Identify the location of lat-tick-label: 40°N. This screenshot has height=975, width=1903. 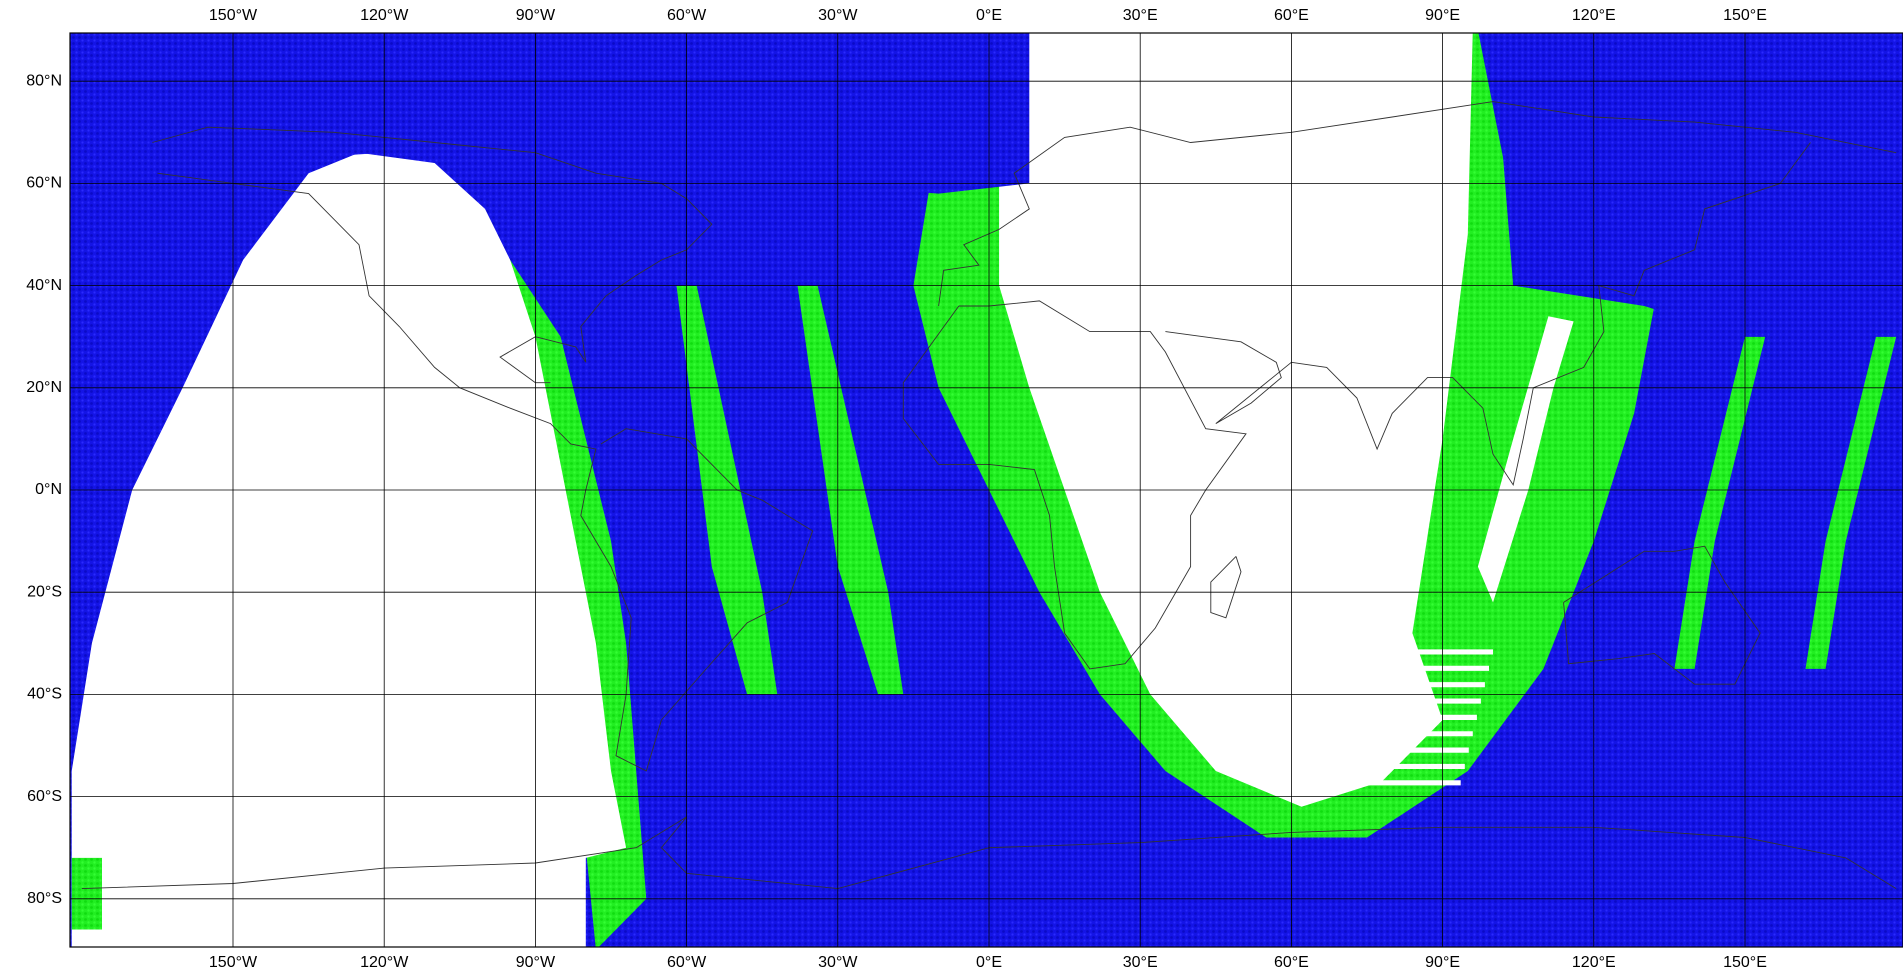
(44, 285).